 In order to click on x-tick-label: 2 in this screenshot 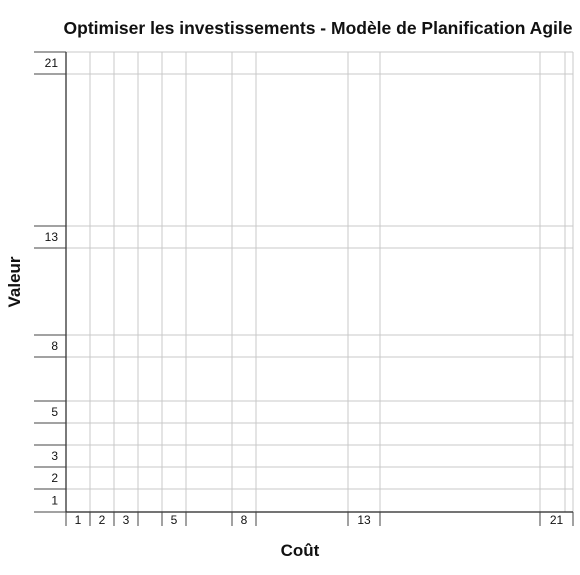, I will do `click(102, 520)`.